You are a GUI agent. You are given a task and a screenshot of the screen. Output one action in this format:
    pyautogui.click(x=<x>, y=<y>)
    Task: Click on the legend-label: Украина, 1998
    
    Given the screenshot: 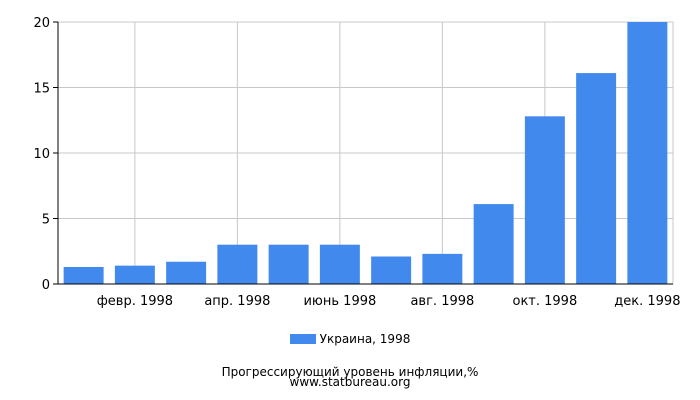 What is the action you would take?
    pyautogui.click(x=365, y=339)
    